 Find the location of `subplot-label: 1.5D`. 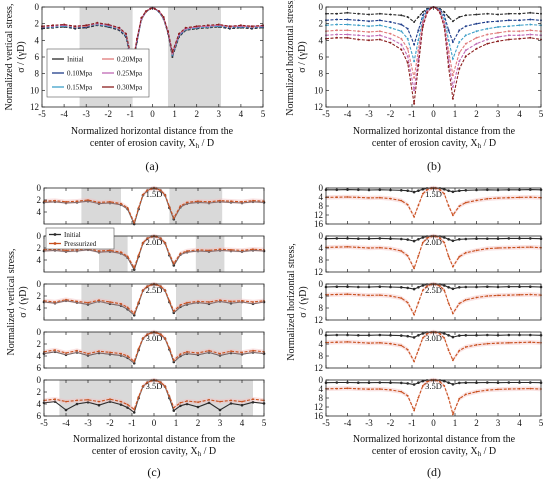

subplot-label: 1.5D is located at coordinates (154, 194).